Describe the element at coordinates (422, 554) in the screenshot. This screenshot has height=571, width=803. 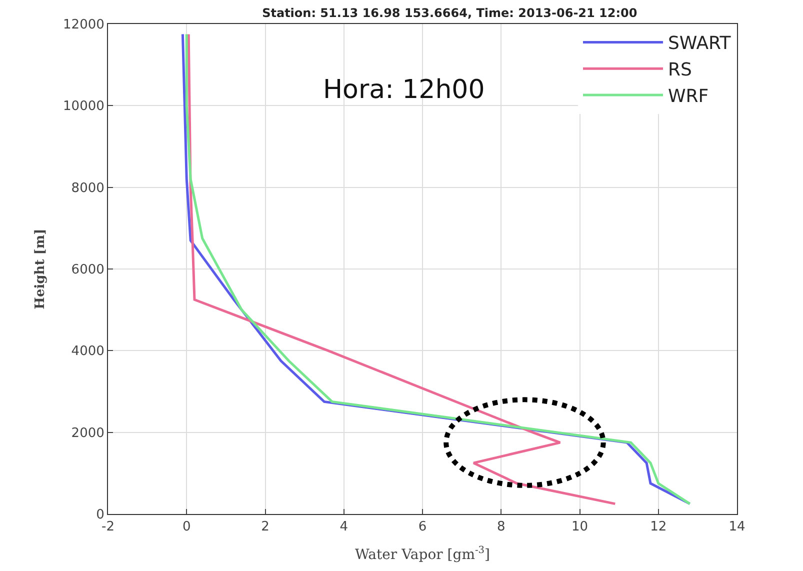
I see `x-axis-title: Water Vapor [gm$^{-3}$]` at that location.